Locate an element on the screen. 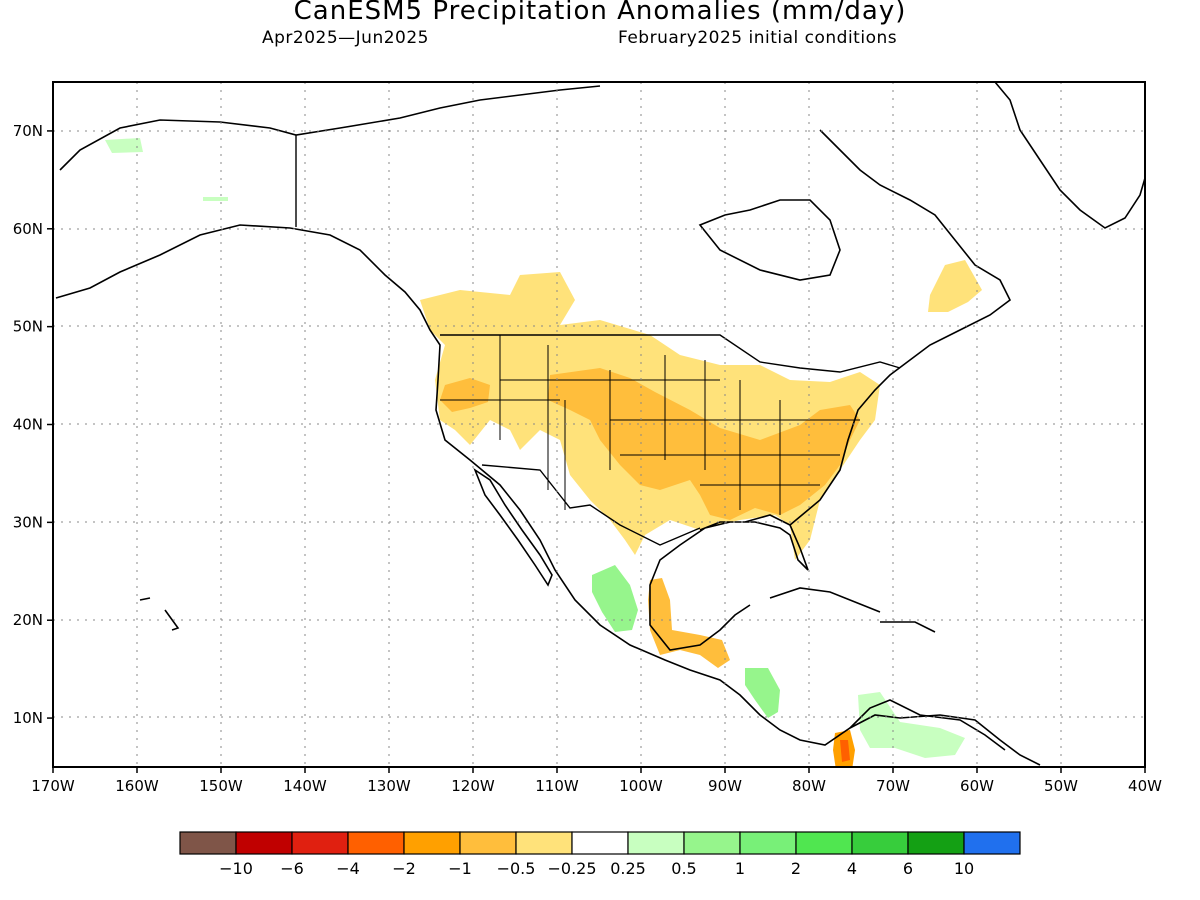 This screenshot has width=1200, height=900. wet-region-venezuela is located at coordinates (911, 725).